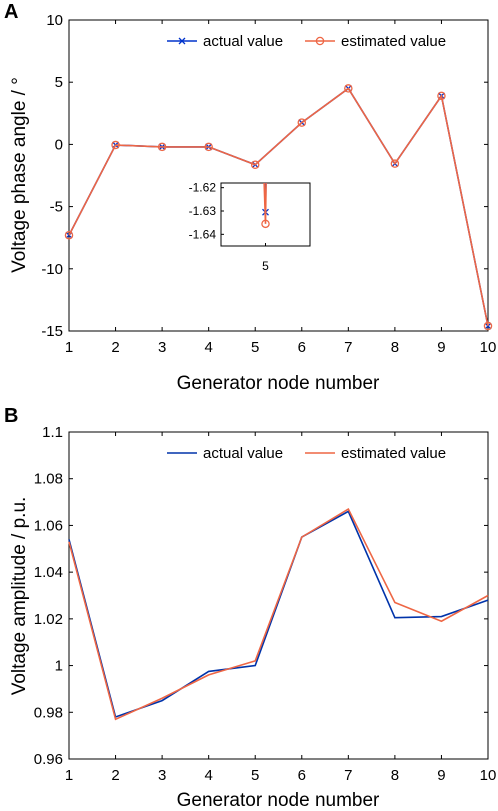 The height and width of the screenshot is (811, 498). I want to click on inset-series-group, so click(265, 206).